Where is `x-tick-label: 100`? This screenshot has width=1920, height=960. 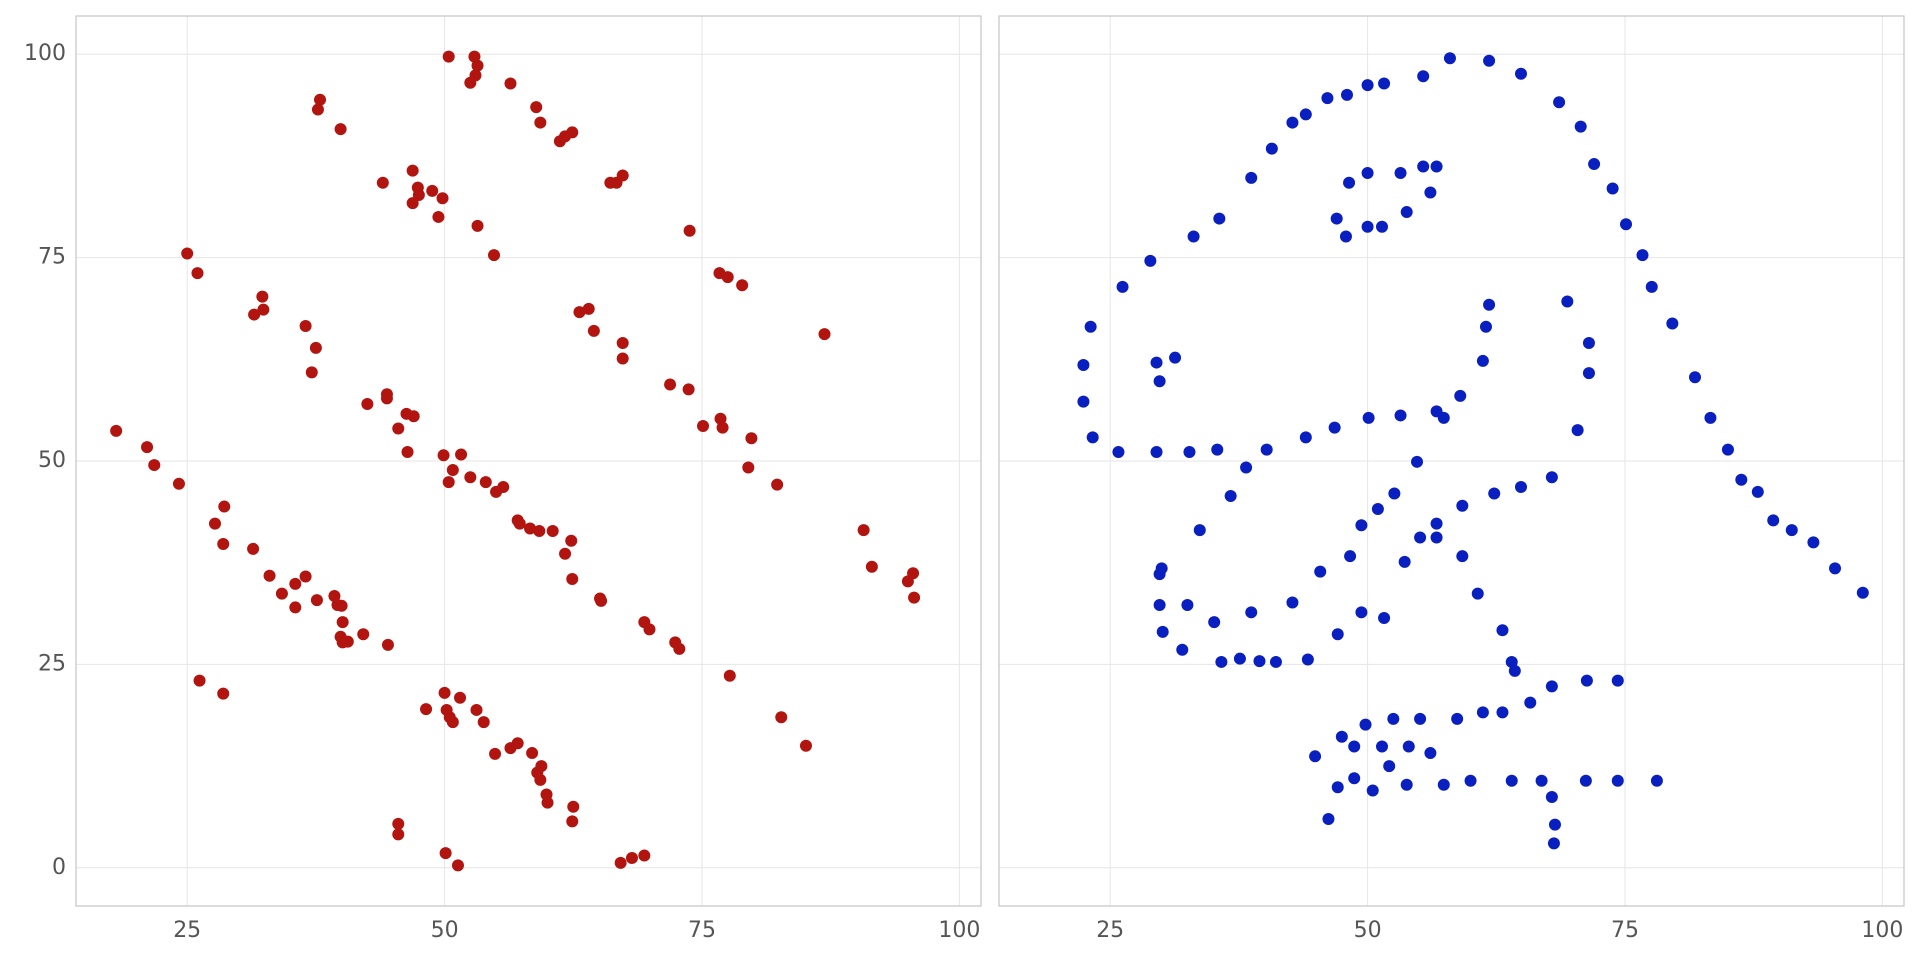
x-tick-label: 100 is located at coordinates (959, 930).